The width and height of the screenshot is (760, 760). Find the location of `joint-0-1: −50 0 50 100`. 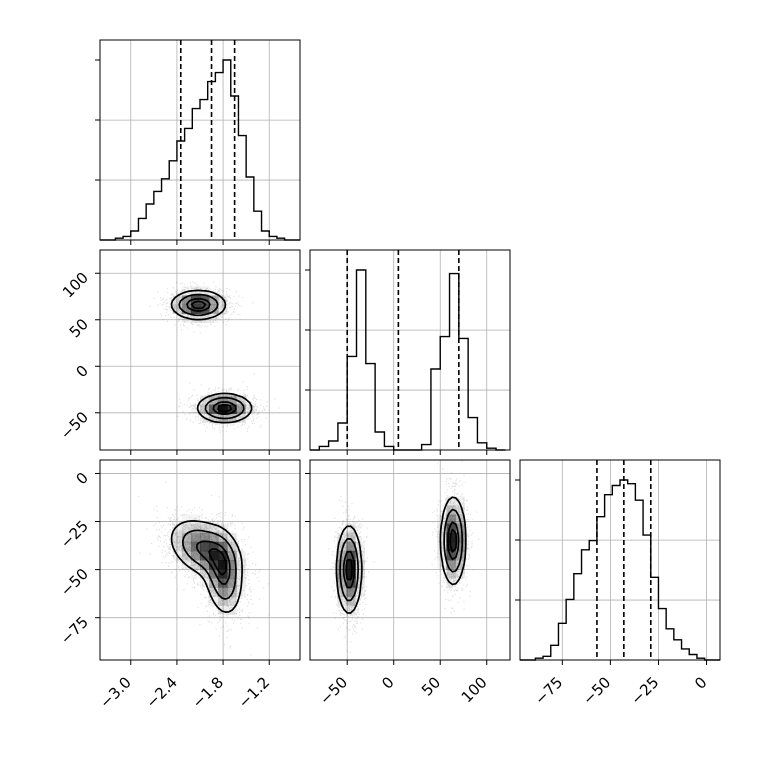

joint-0-1: −50 0 50 100 is located at coordinates (179, 352).